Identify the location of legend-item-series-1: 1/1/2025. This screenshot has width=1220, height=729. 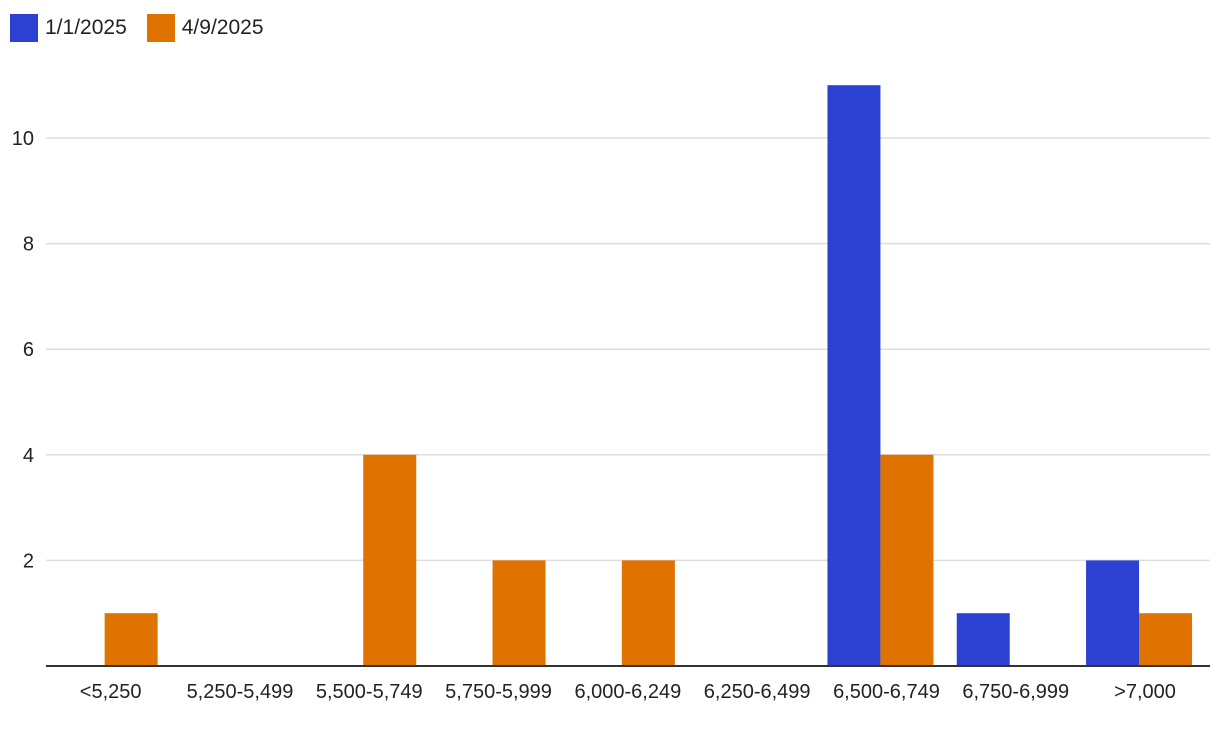
(68, 28).